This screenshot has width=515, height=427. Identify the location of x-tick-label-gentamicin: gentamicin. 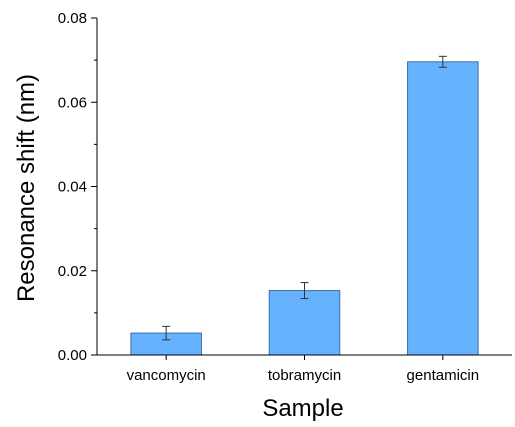
(443, 375).